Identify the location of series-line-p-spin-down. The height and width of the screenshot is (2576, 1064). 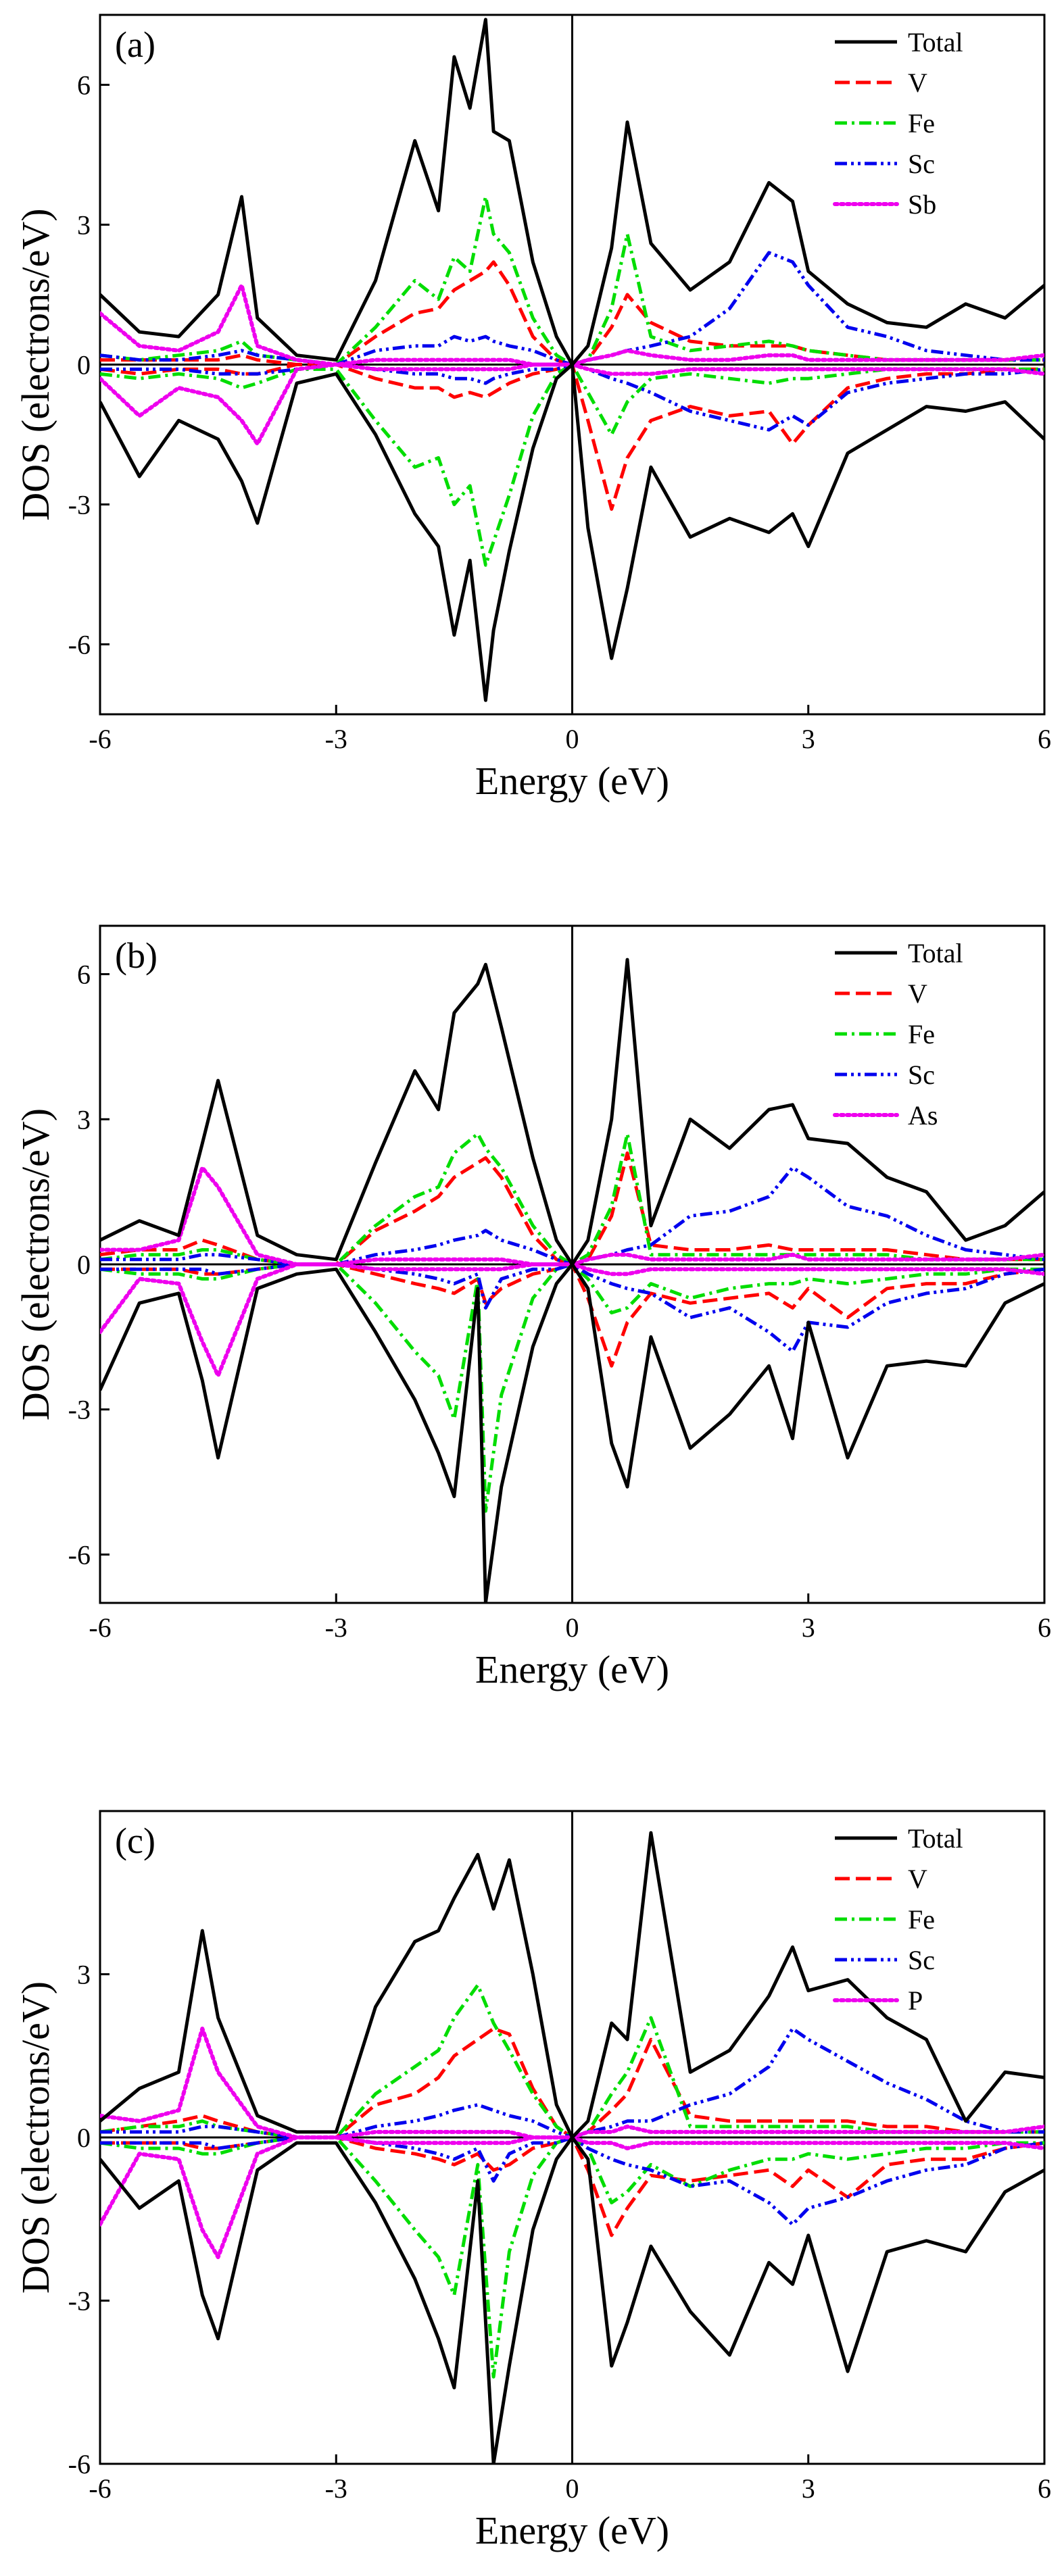
(572, 2197).